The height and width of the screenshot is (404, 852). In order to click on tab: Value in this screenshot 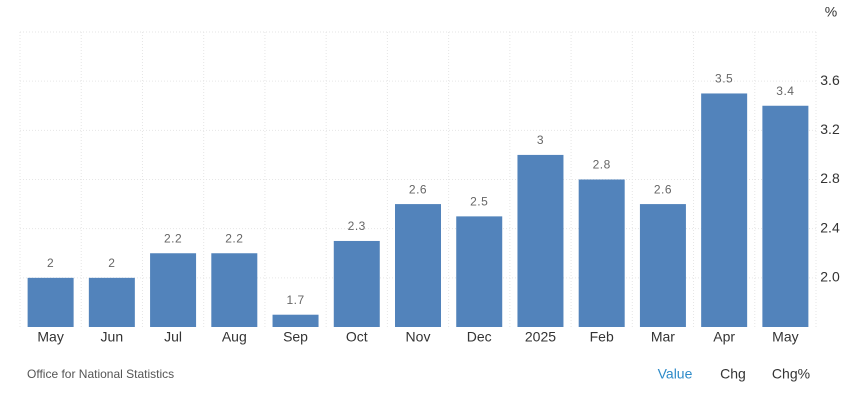, I will do `click(675, 374)`.